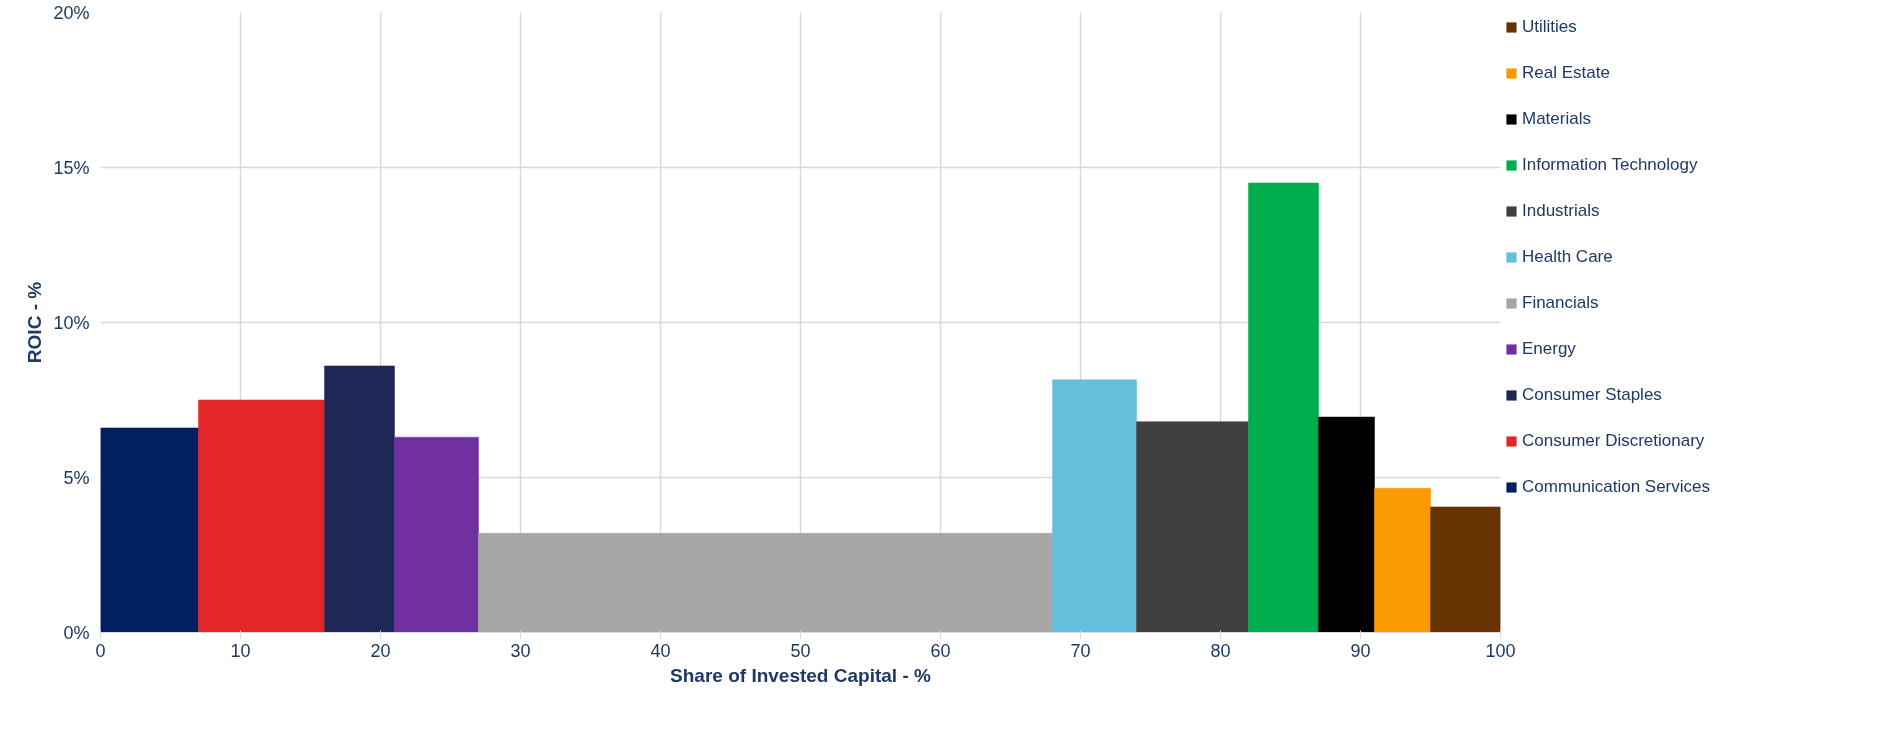  I want to click on y-tick-label: 5%, so click(76, 477).